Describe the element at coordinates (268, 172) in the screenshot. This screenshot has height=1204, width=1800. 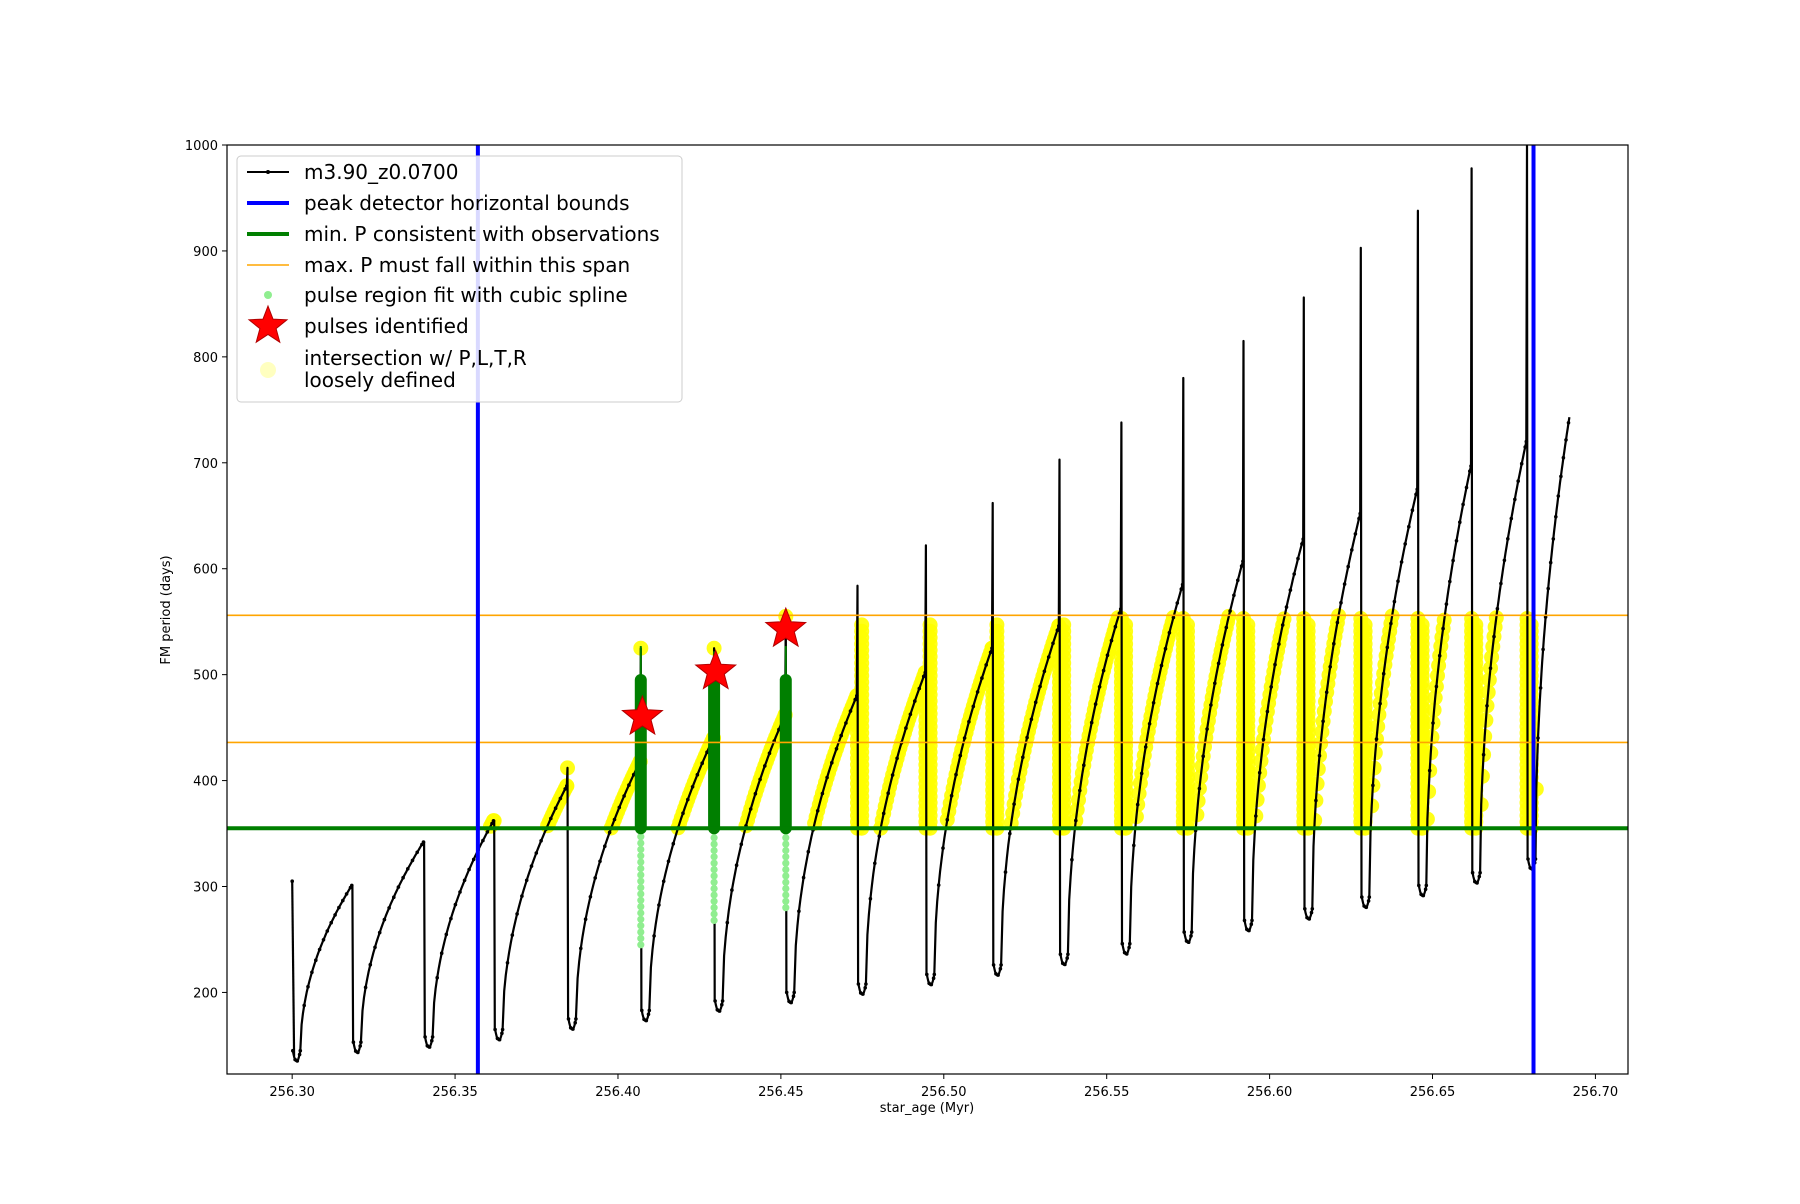
I see `legend-marker-track-dot` at that location.